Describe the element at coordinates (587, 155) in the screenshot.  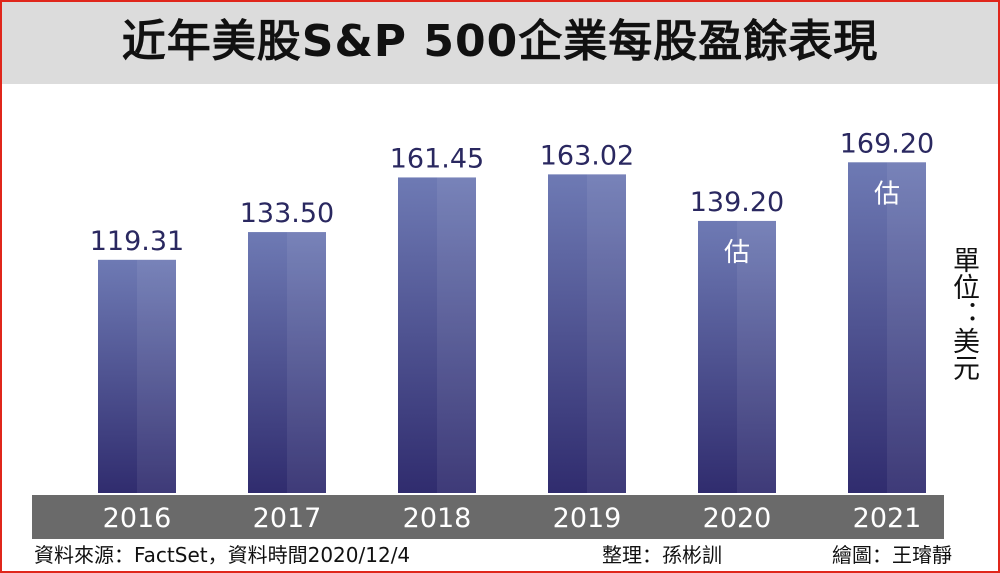
I see `bar-value-label-2019: 163.02` at that location.